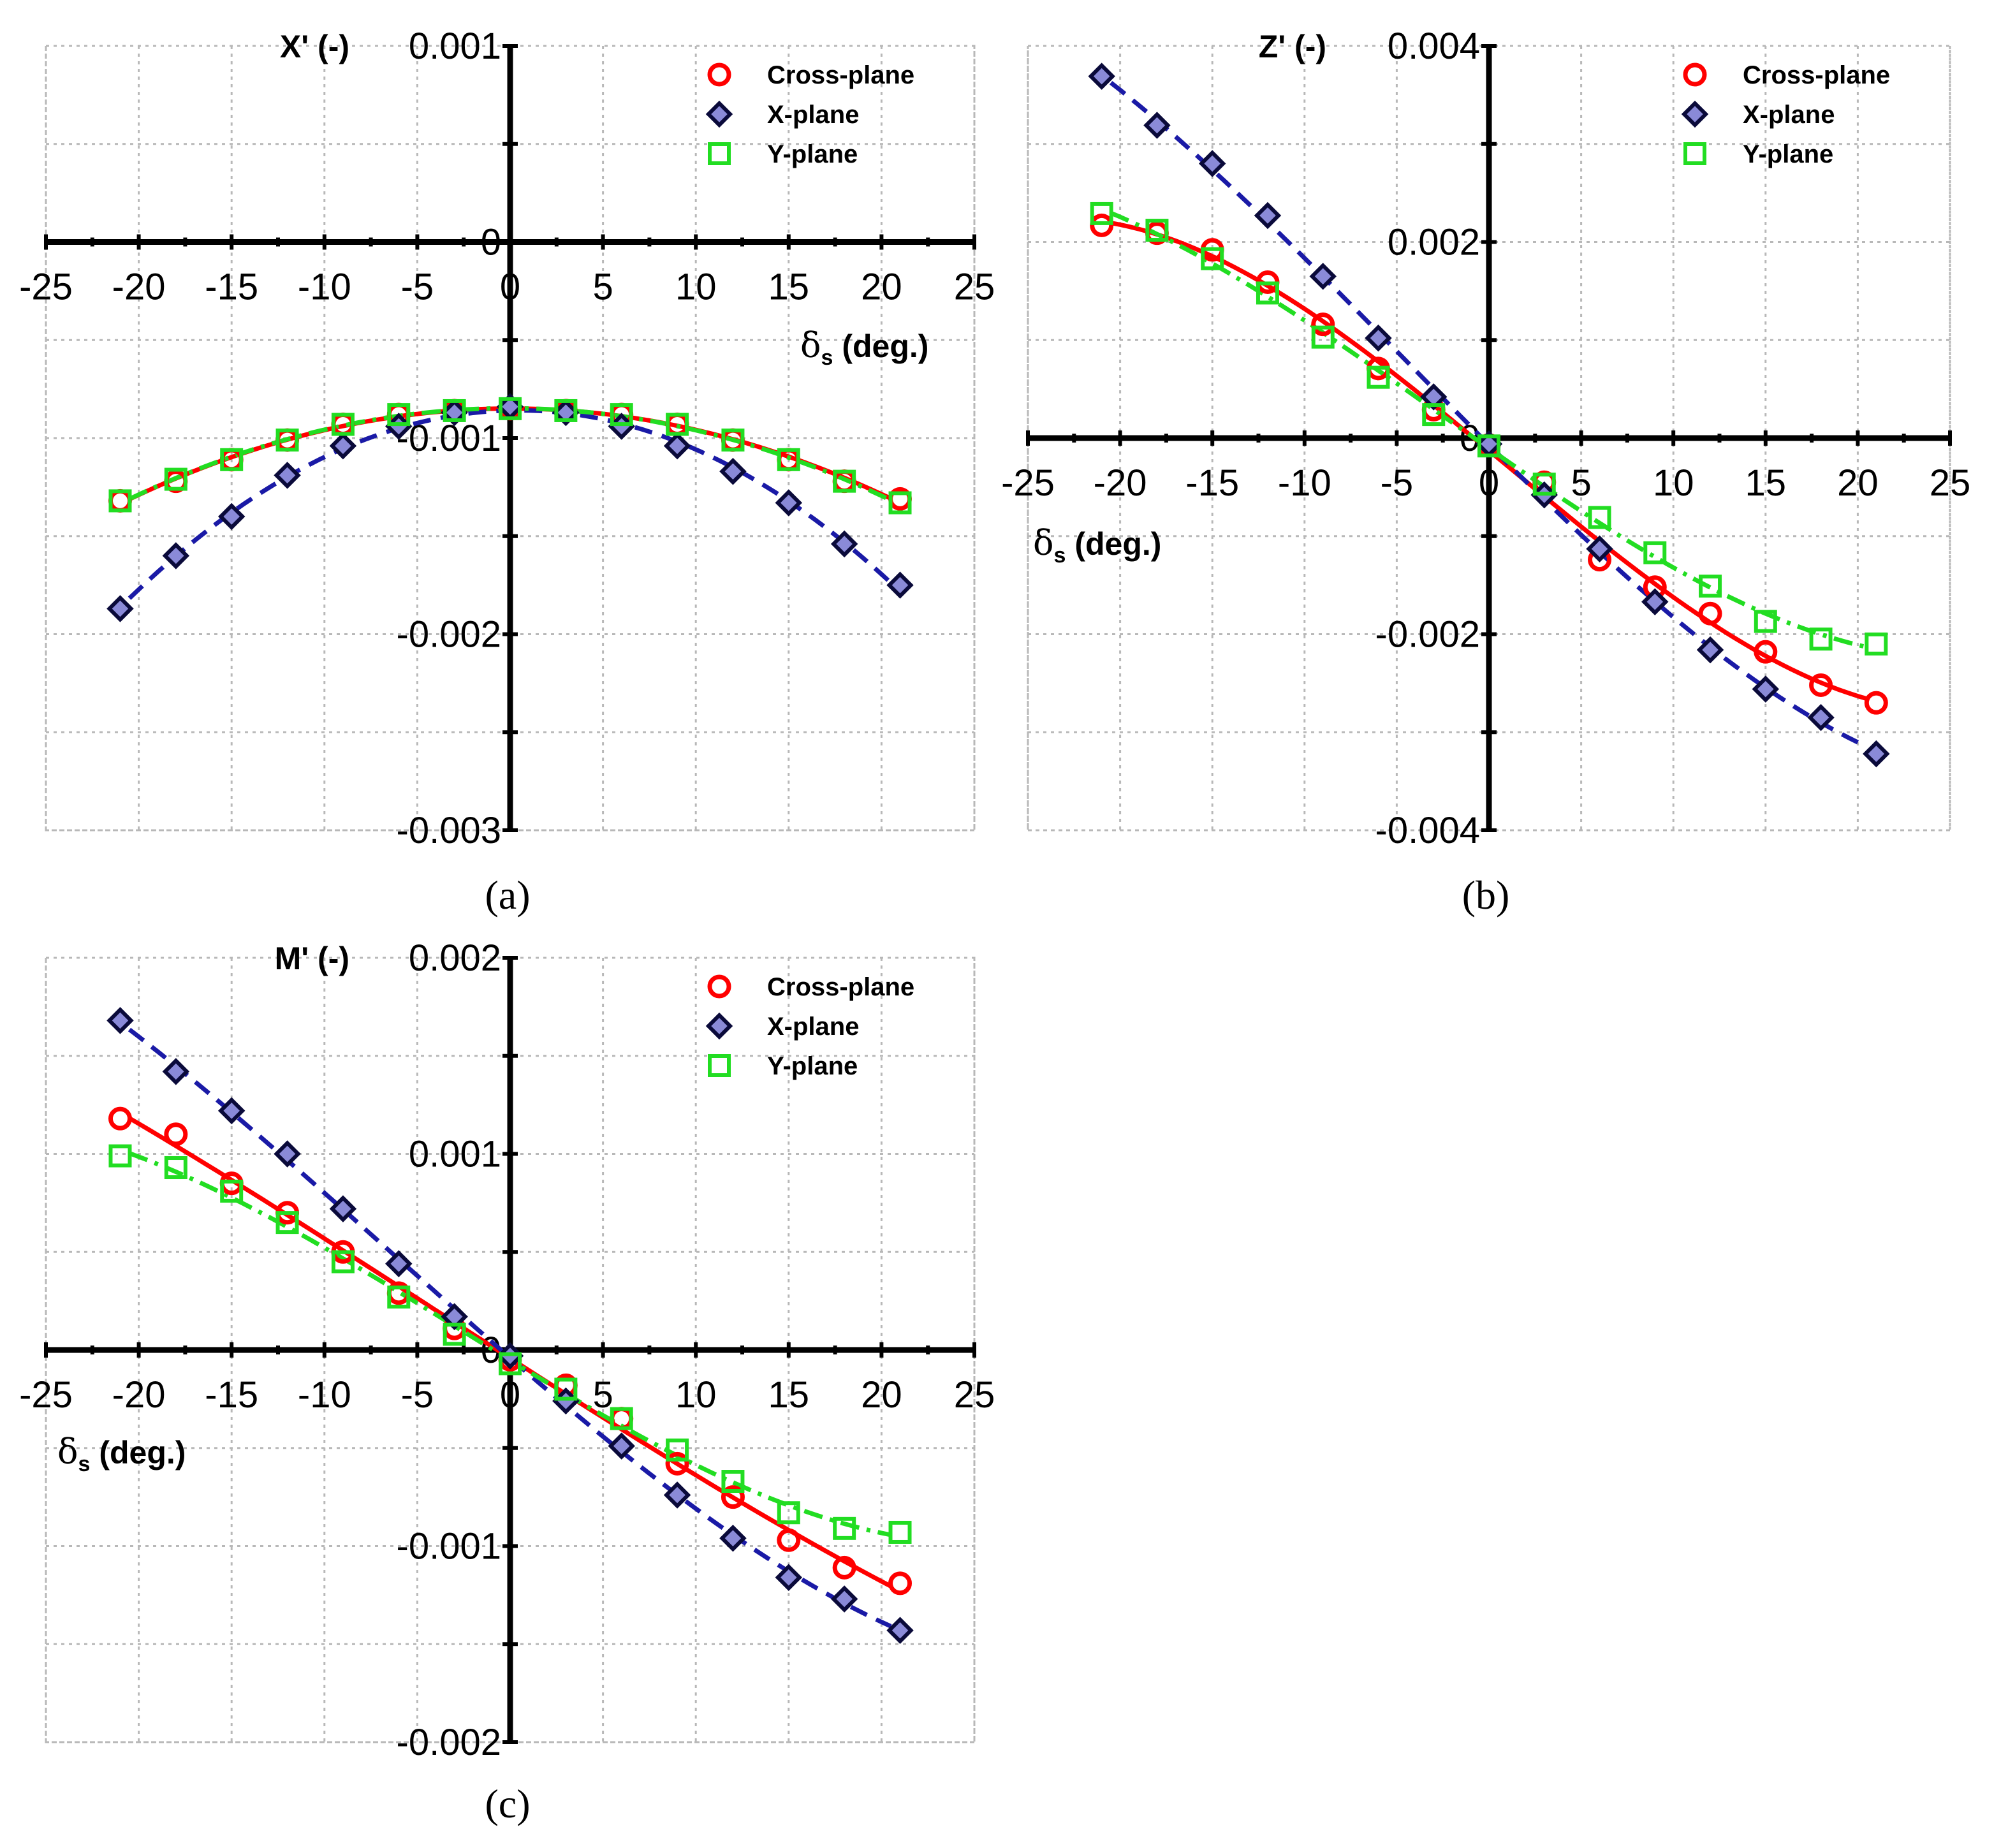 Image resolution: width=2001 pixels, height=1848 pixels. What do you see at coordinates (1427, 830) in the screenshot?
I see `y-tick-label: -0.004` at bounding box center [1427, 830].